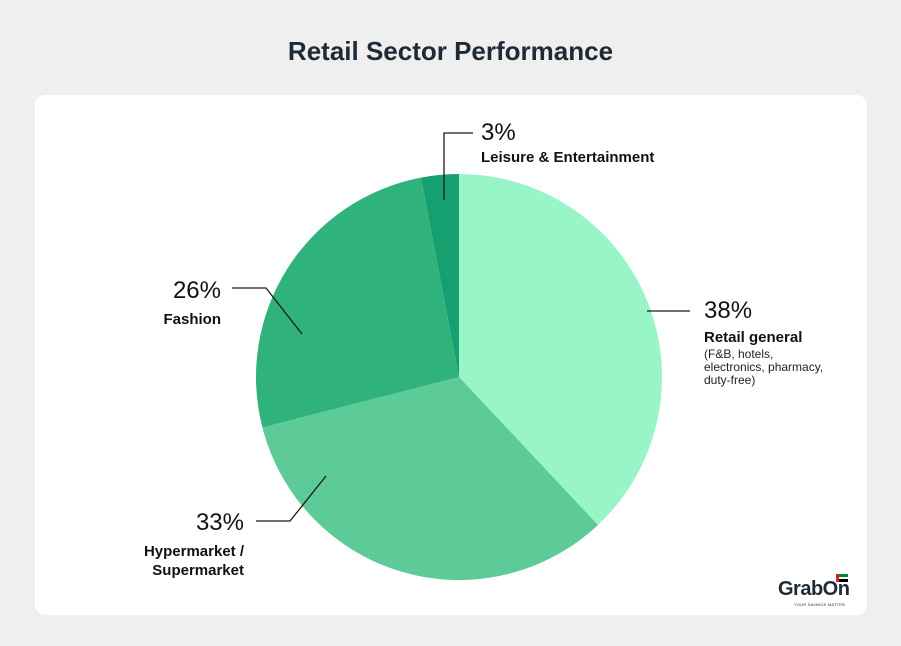 This screenshot has height=646, width=901. What do you see at coordinates (560, 349) in the screenshot?
I see `pie-slice-retail-general` at bounding box center [560, 349].